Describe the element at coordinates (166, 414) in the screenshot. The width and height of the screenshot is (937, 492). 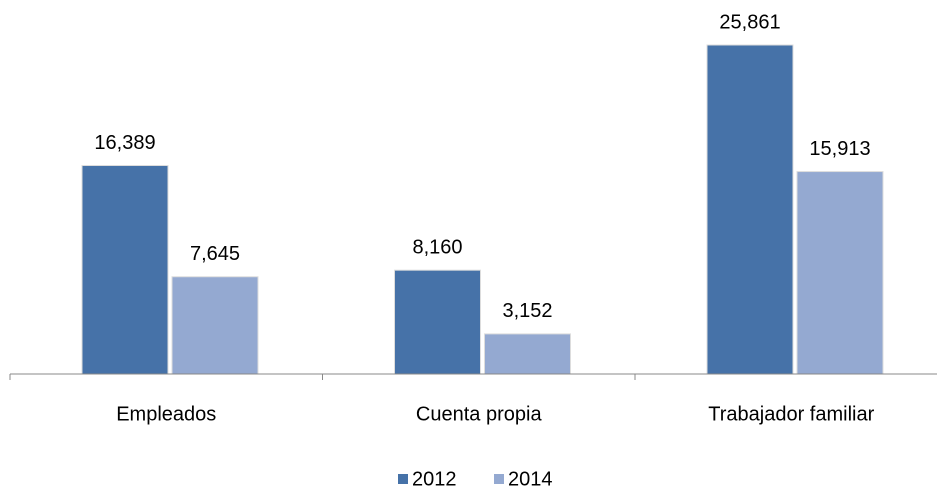
I see `x-tick-label: Empleados` at that location.